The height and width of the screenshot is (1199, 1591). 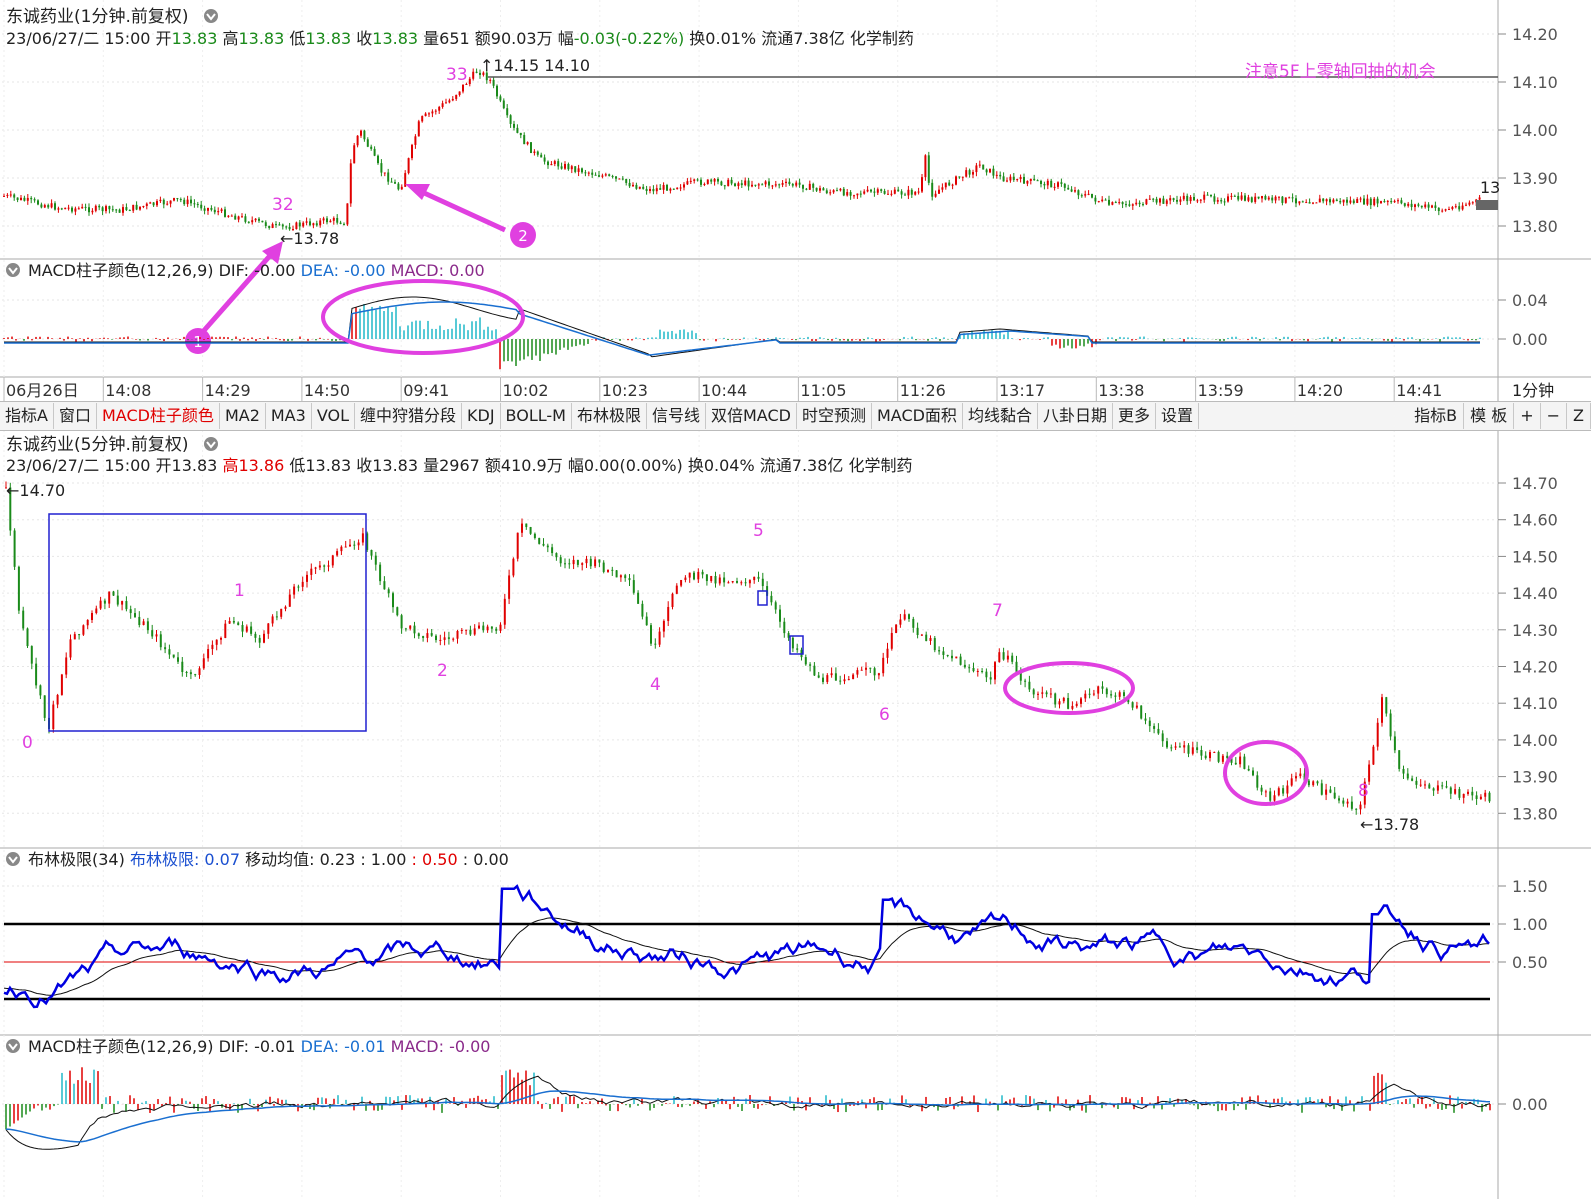 What do you see at coordinates (1579, 416) in the screenshot?
I see `toolbar-right-item-4: Z` at bounding box center [1579, 416].